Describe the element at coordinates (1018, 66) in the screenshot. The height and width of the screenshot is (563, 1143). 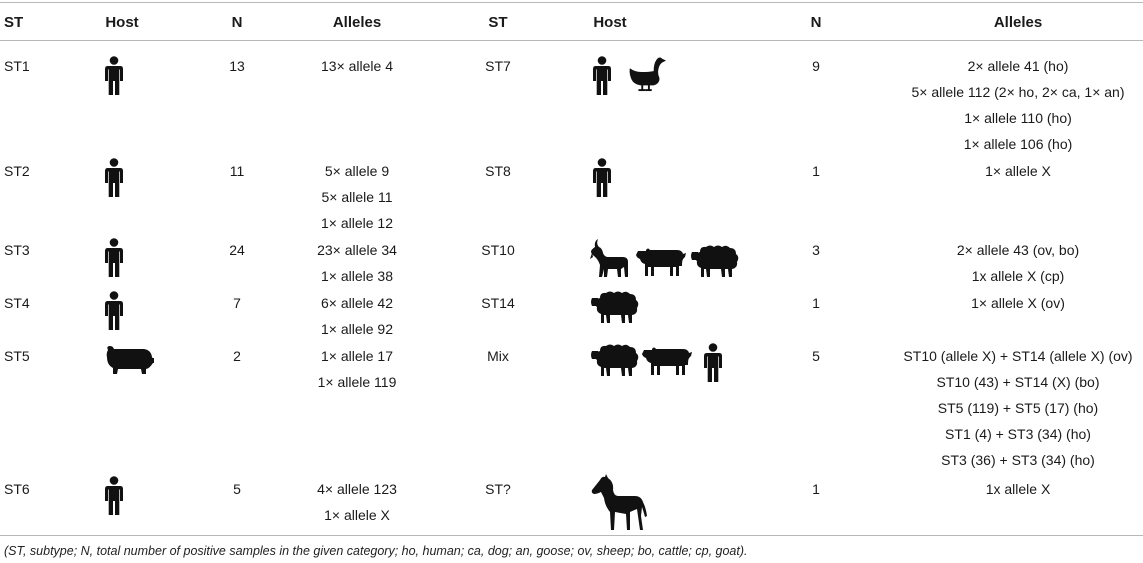
I see `allele-line: 2× allele 41 (ho)` at that location.